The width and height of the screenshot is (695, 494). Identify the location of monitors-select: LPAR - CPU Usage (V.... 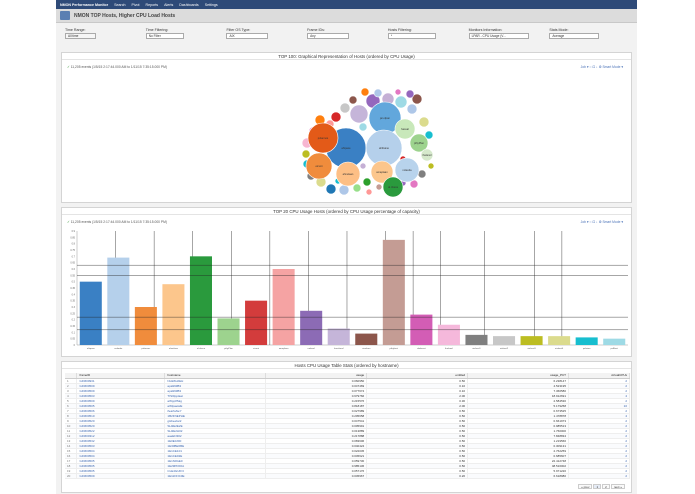
(498, 36).